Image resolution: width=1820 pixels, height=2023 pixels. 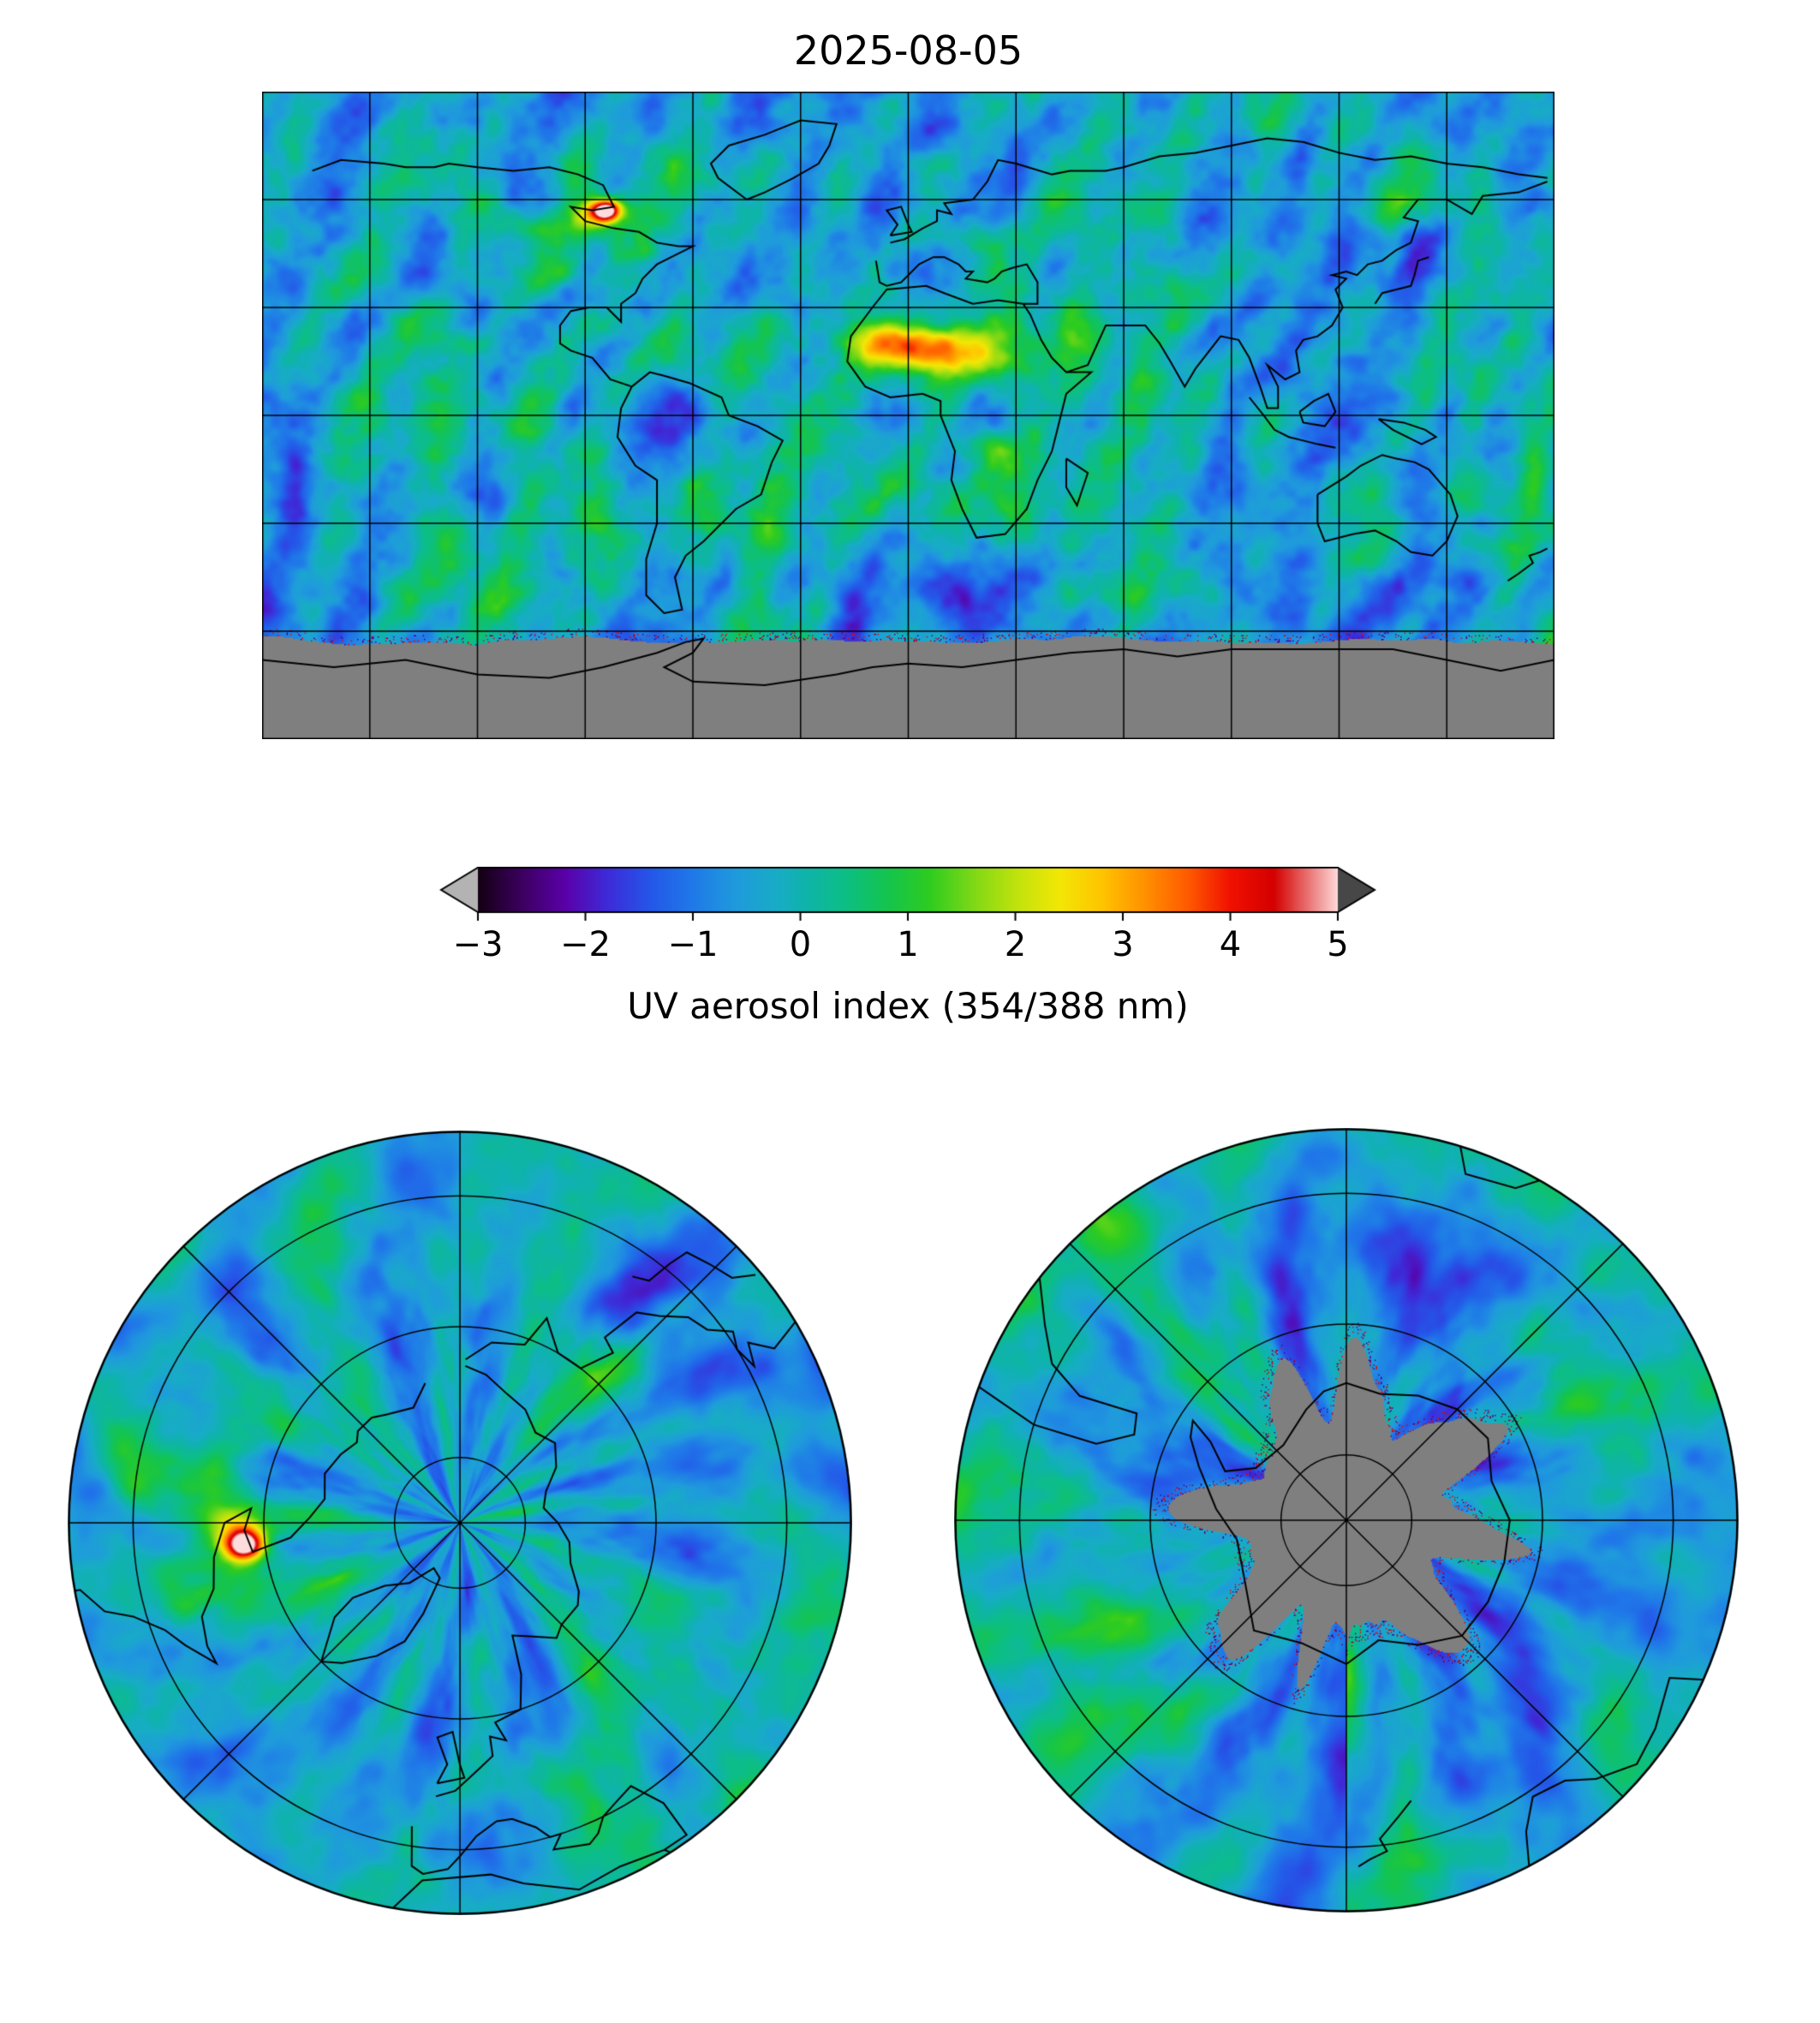 I want to click on colorbar-label: UV aerosol index (354/388 nm), so click(x=908, y=1006).